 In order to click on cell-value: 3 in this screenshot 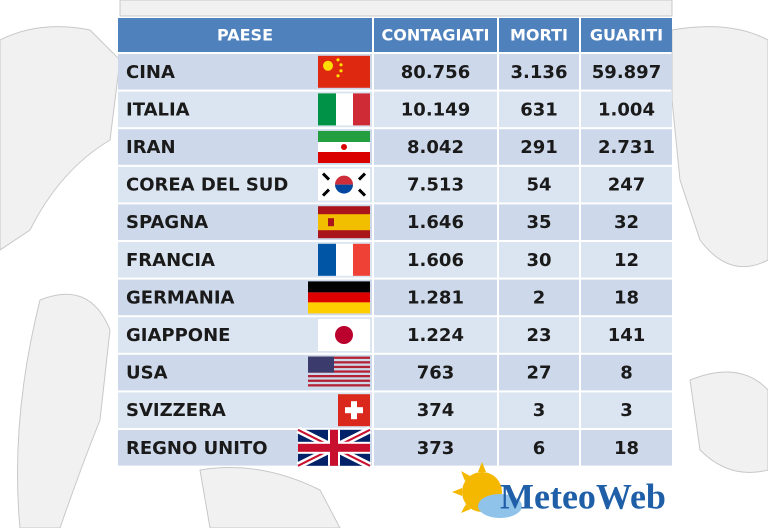, I will do `click(626, 410)`.